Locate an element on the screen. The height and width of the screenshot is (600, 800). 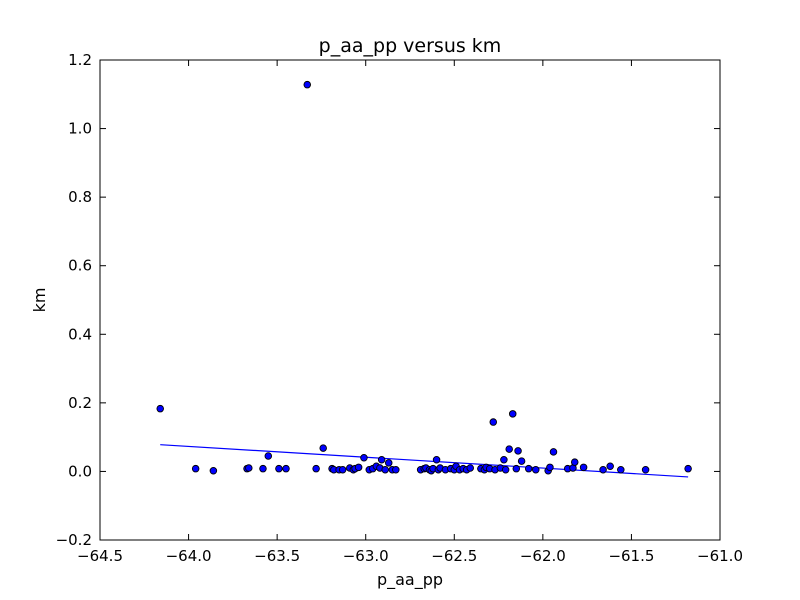
x-axis-title: p_aa_pp is located at coordinates (410, 580).